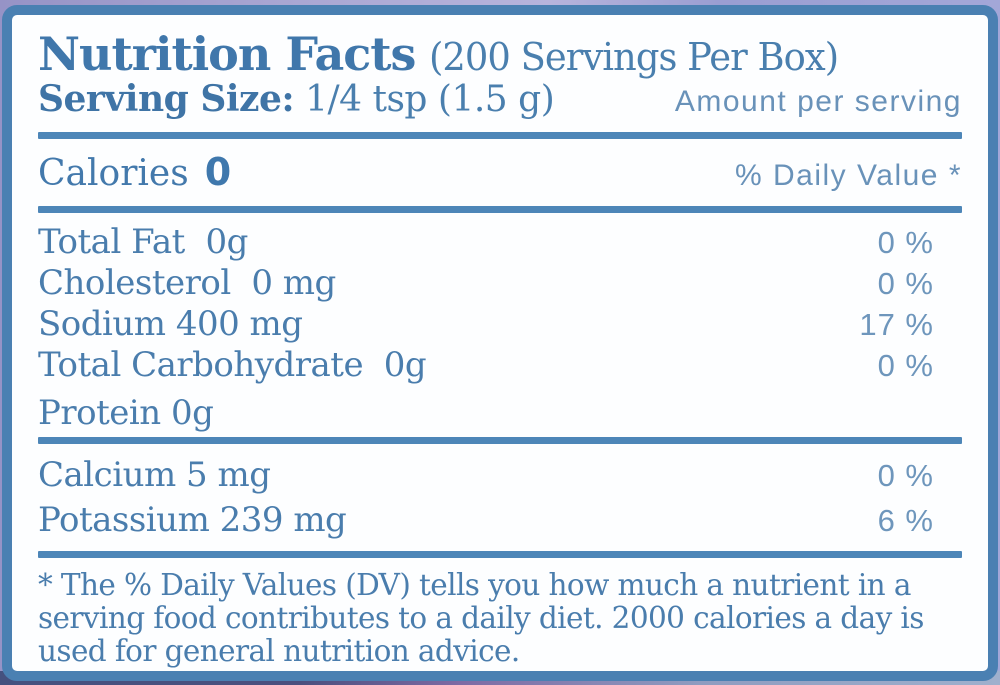 The width and height of the screenshot is (1000, 685). I want to click on nutrient-row-cholesterol: Cholesterol 0 mg 0 %, so click(500, 283).